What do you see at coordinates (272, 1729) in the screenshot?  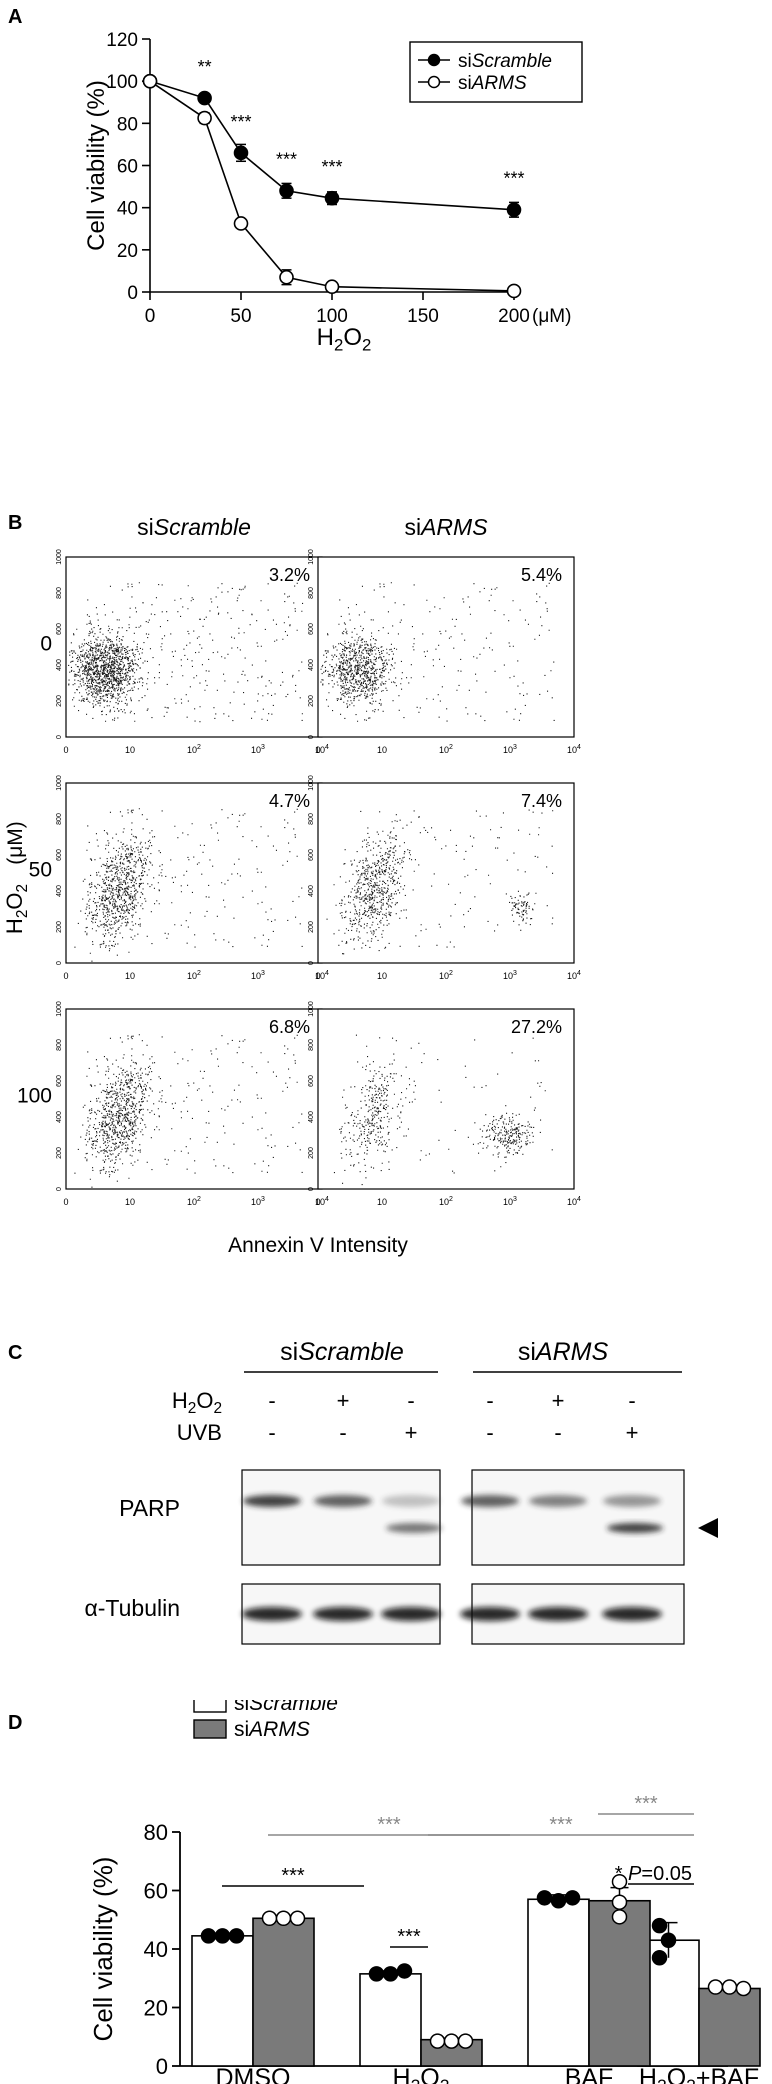 I see `legend-label-siARMS: siARMS` at bounding box center [272, 1729].